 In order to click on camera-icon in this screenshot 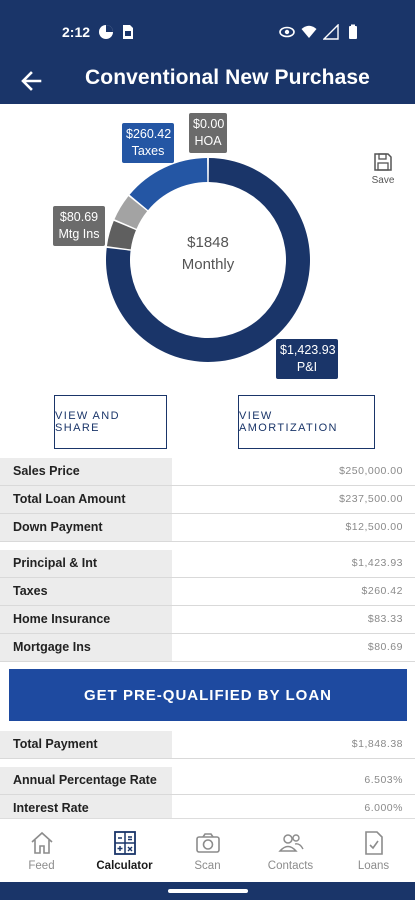, I will do `click(207, 843)`.